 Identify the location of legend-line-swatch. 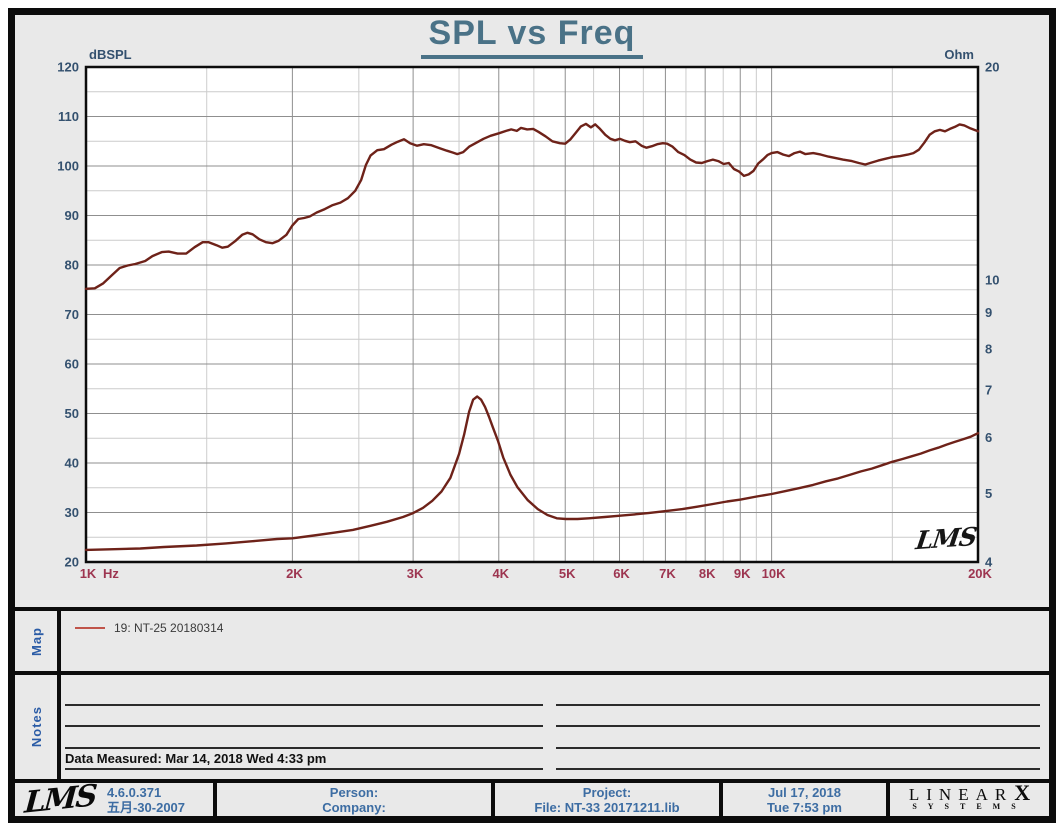
(90, 628).